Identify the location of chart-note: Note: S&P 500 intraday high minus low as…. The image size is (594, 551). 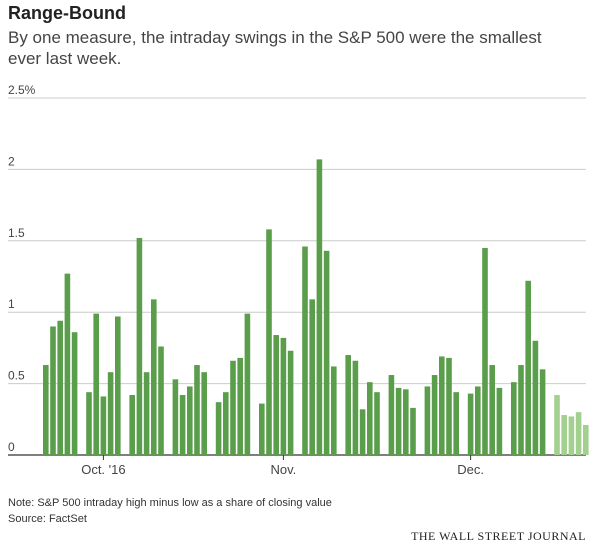
(170, 503).